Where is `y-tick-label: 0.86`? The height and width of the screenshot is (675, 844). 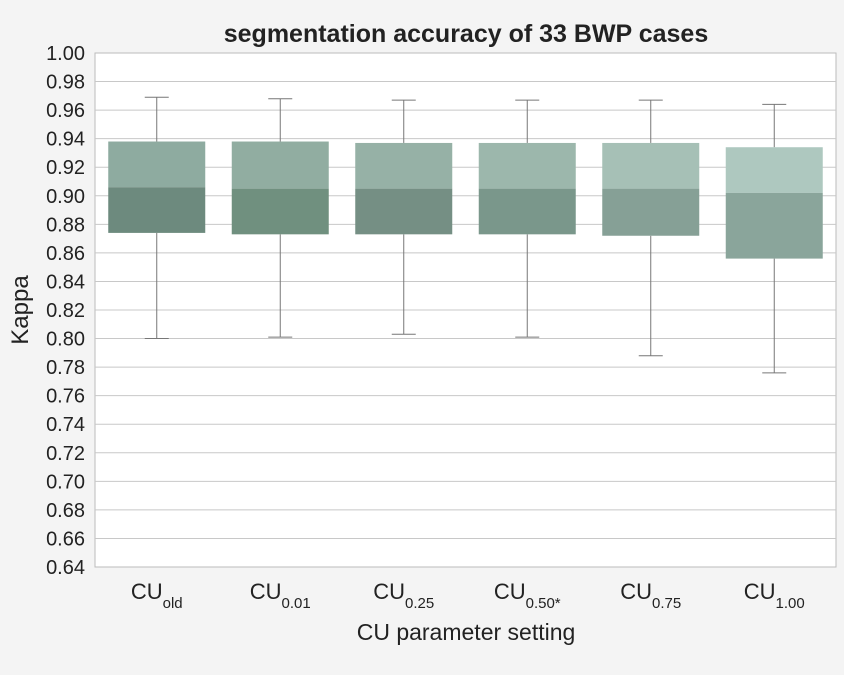
y-tick-label: 0.86 is located at coordinates (65, 254).